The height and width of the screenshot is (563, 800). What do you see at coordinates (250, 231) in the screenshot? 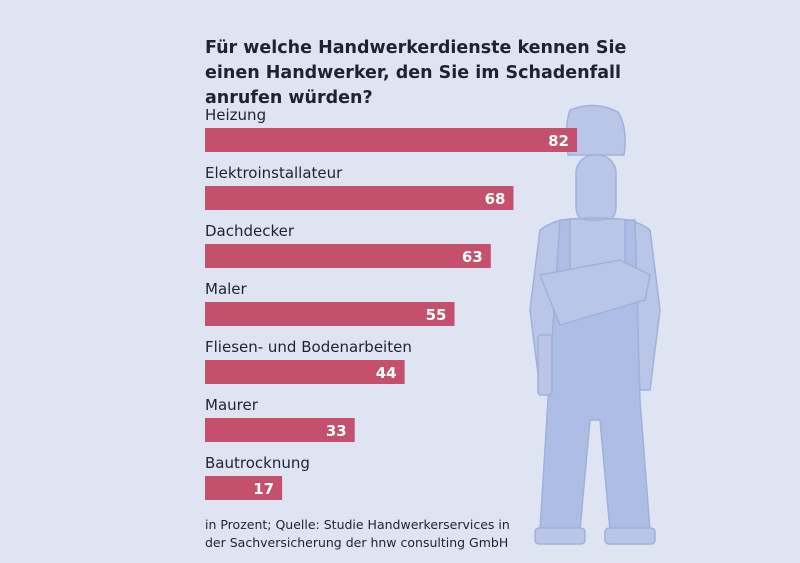
I see `category-label: Dachdecker` at bounding box center [250, 231].